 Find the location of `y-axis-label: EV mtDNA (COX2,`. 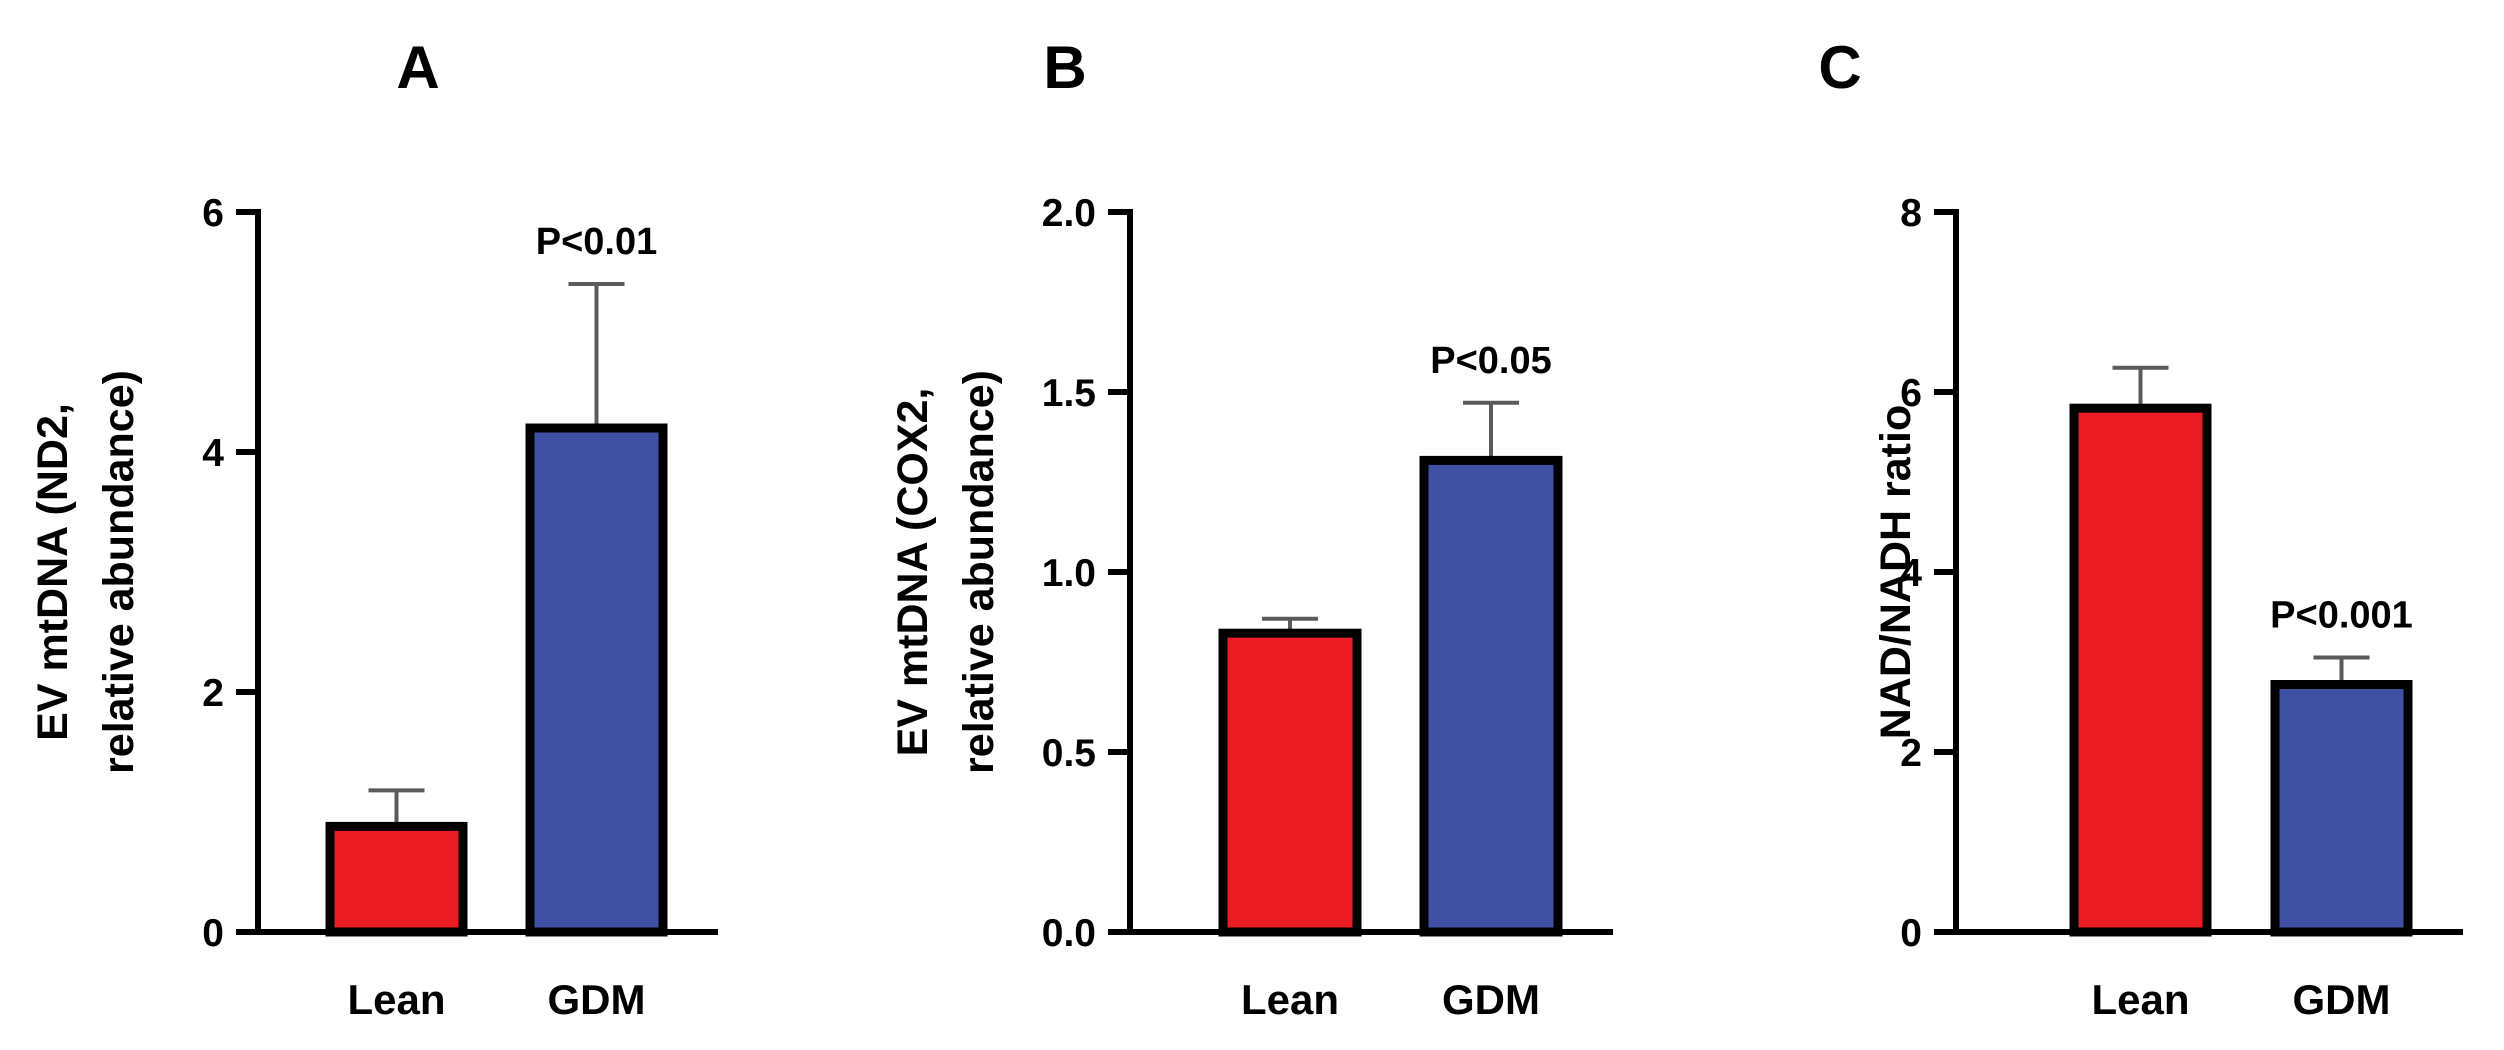

y-axis-label: EV mtDNA (COX2, is located at coordinates (913, 572).